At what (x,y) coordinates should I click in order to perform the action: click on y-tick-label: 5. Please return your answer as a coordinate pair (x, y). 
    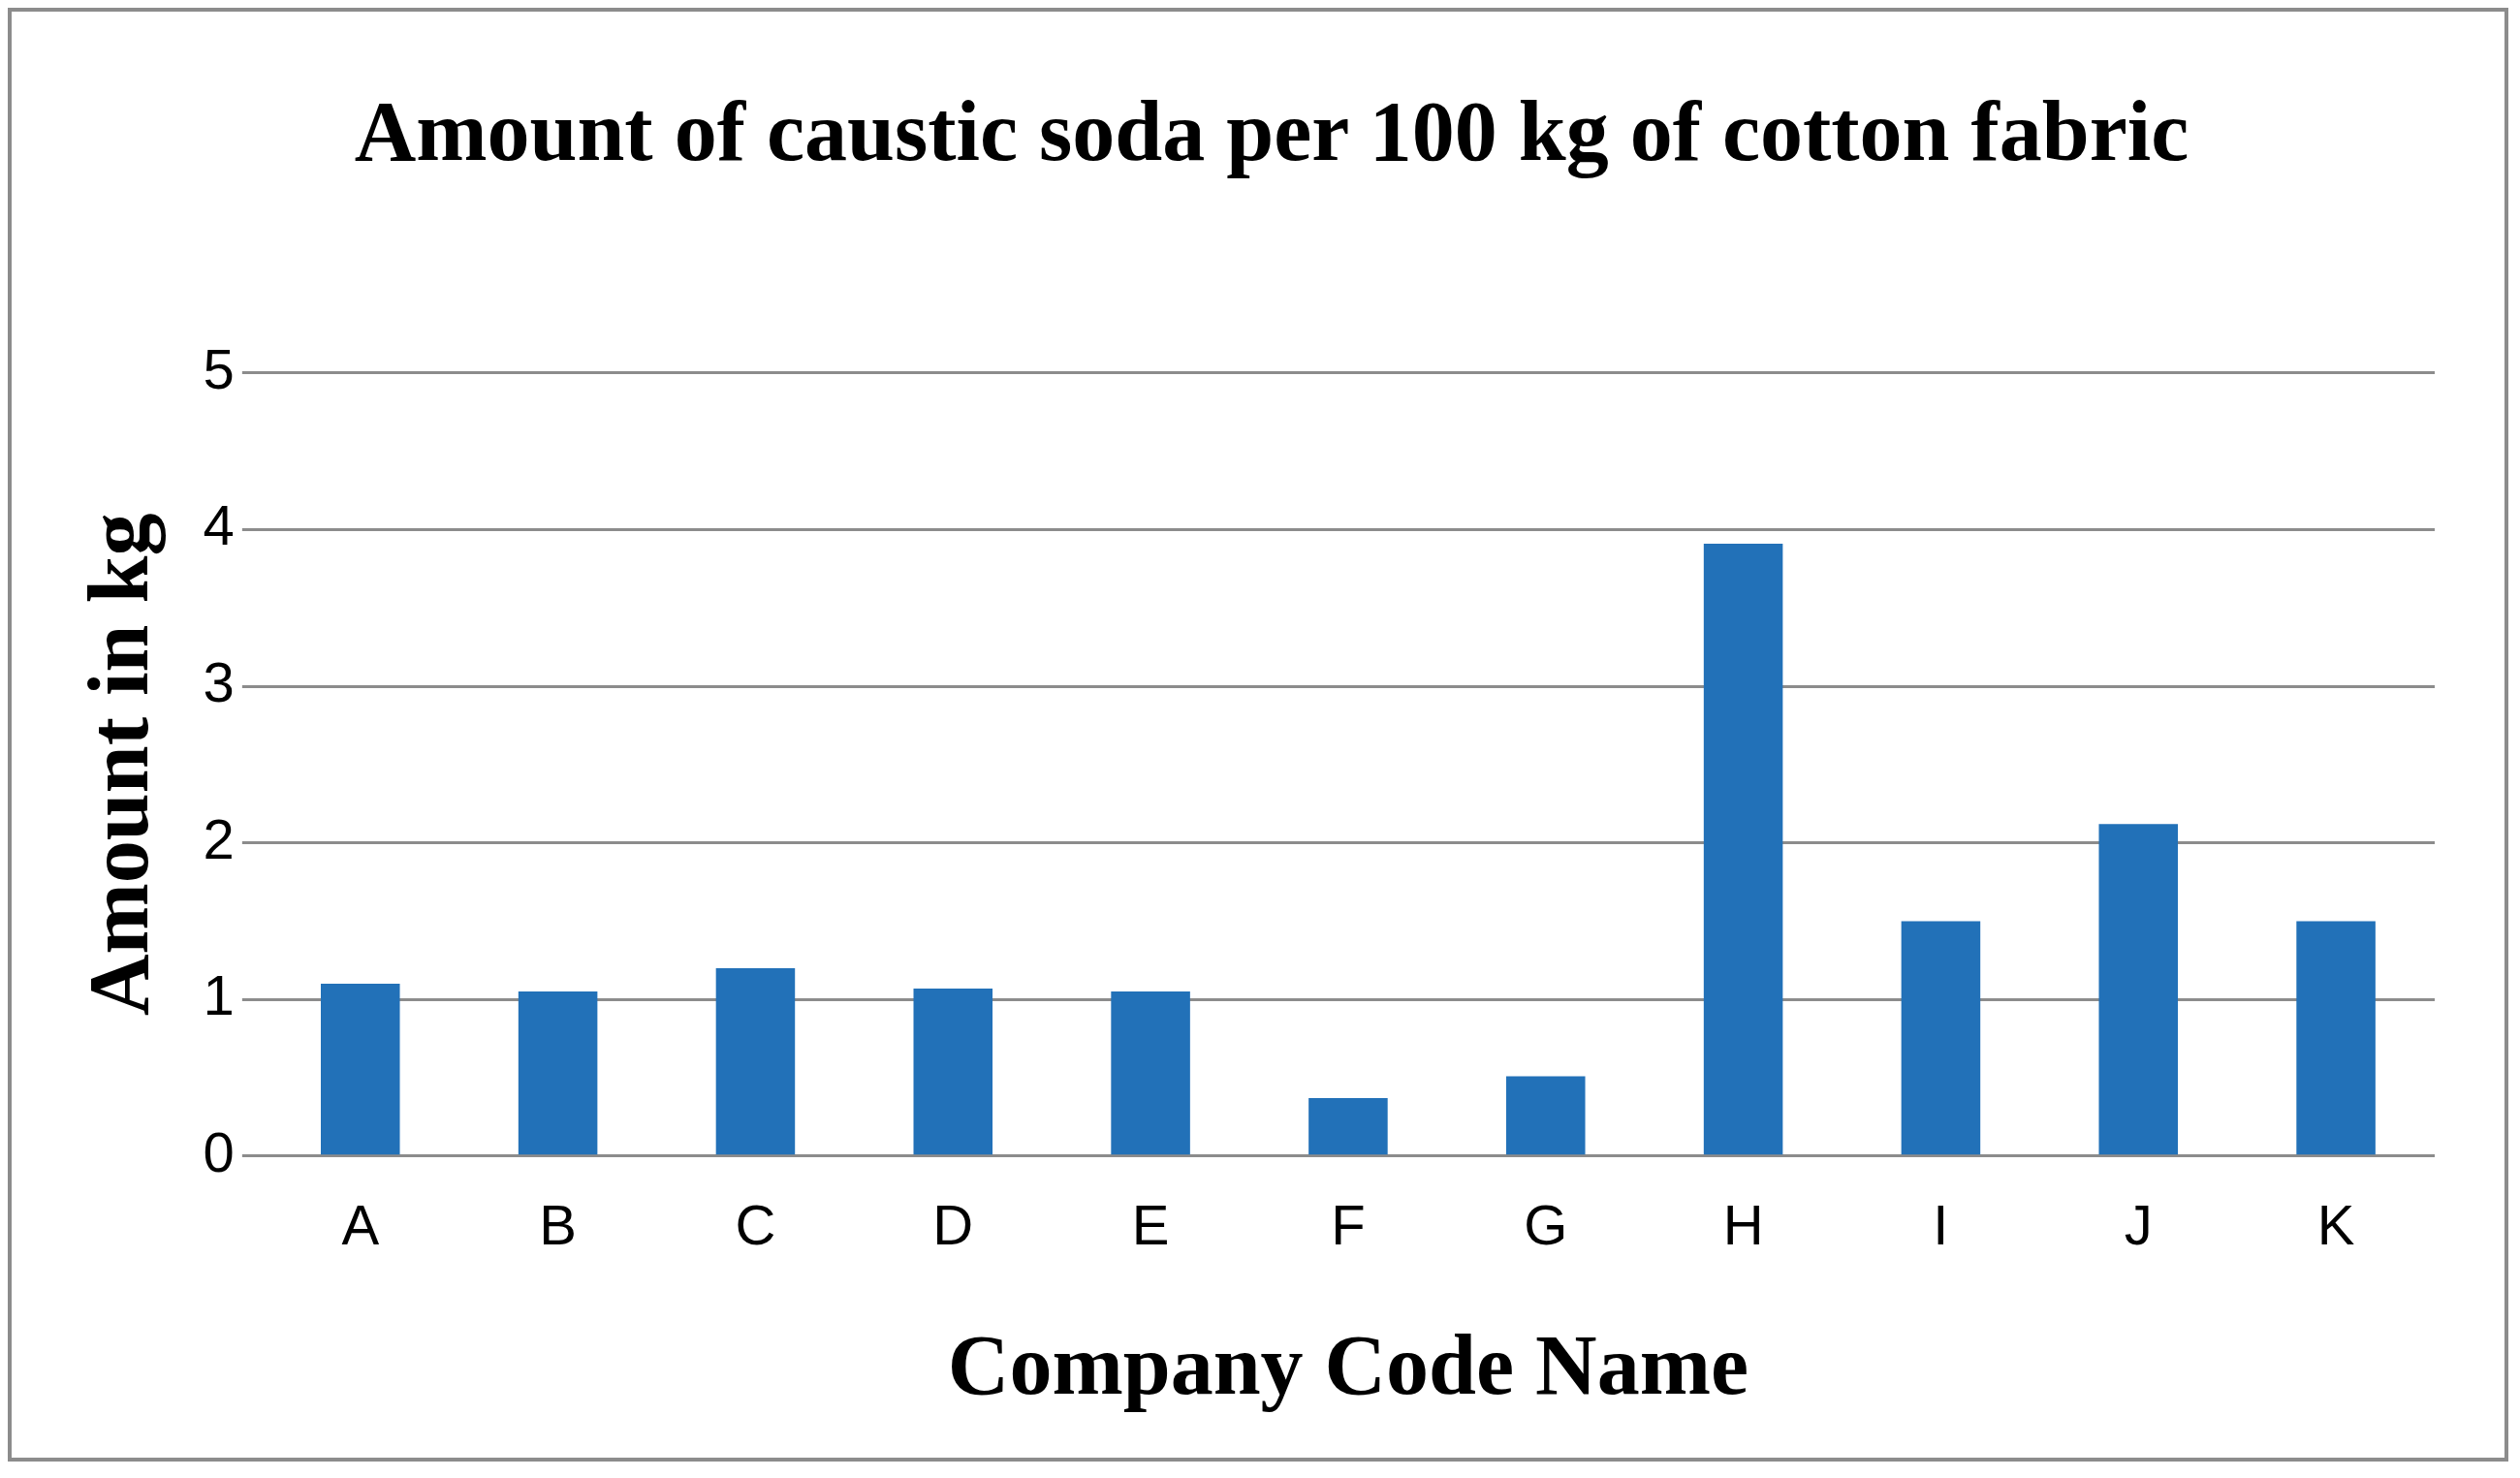
    Looking at the image, I should click on (219, 368).